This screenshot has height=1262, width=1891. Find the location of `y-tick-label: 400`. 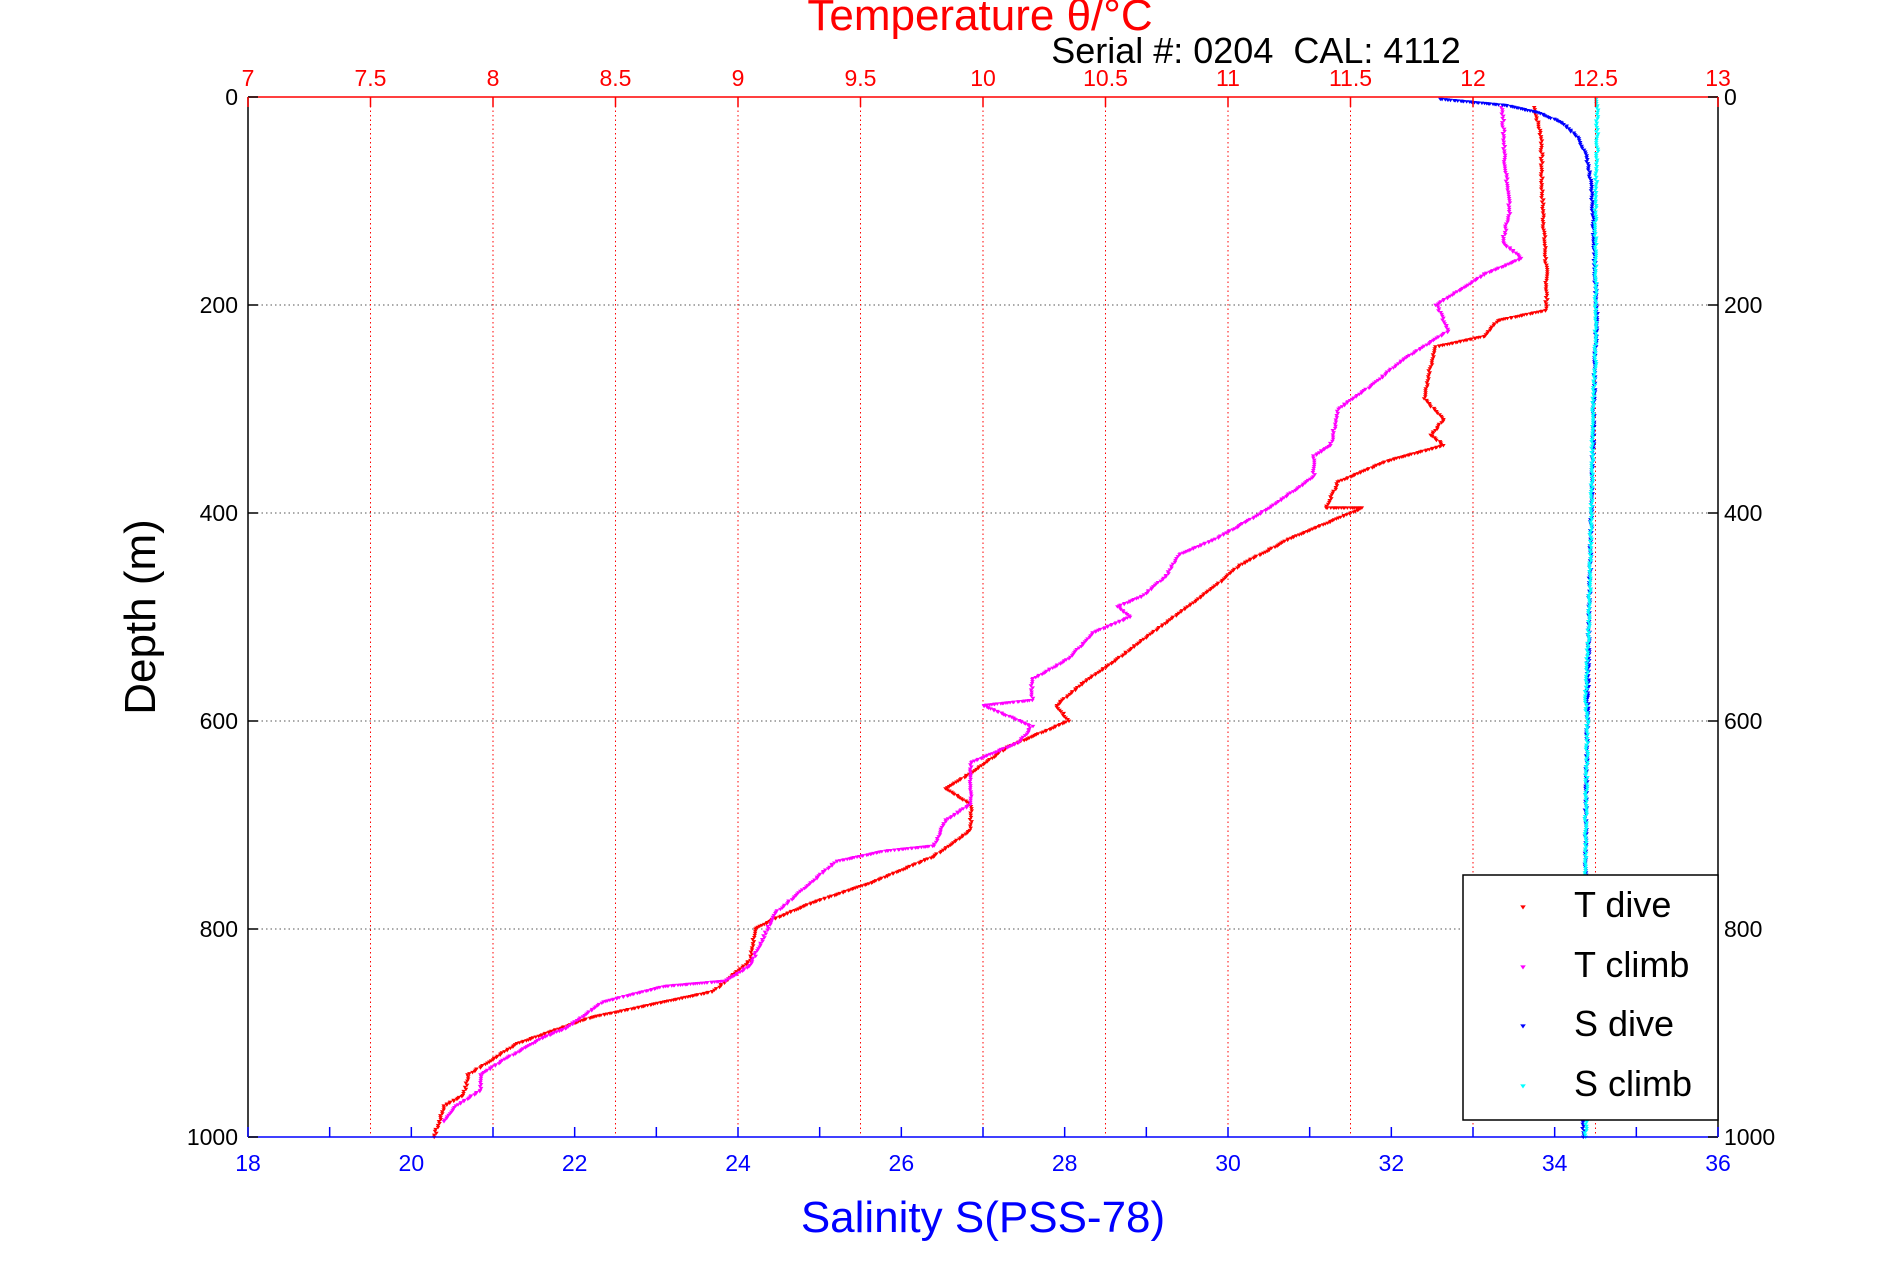

y-tick-label: 400 is located at coordinates (219, 513).